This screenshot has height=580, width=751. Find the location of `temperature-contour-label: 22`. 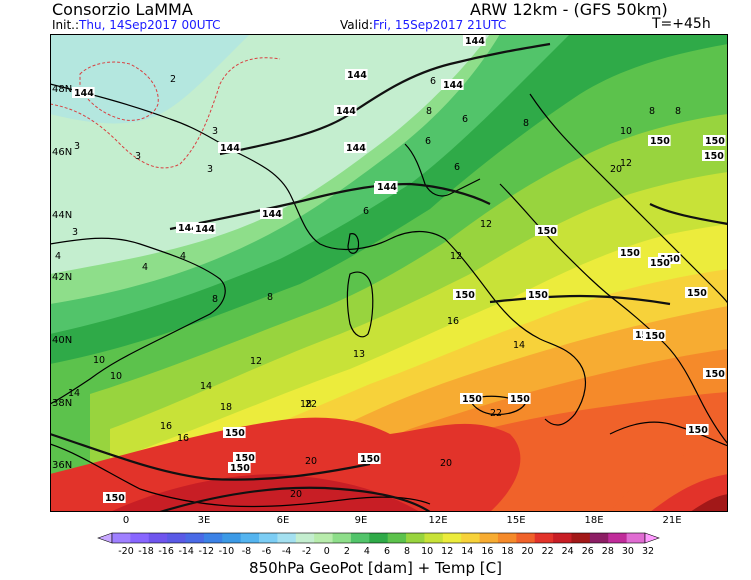

temperature-contour-label: 22 is located at coordinates (311, 404).